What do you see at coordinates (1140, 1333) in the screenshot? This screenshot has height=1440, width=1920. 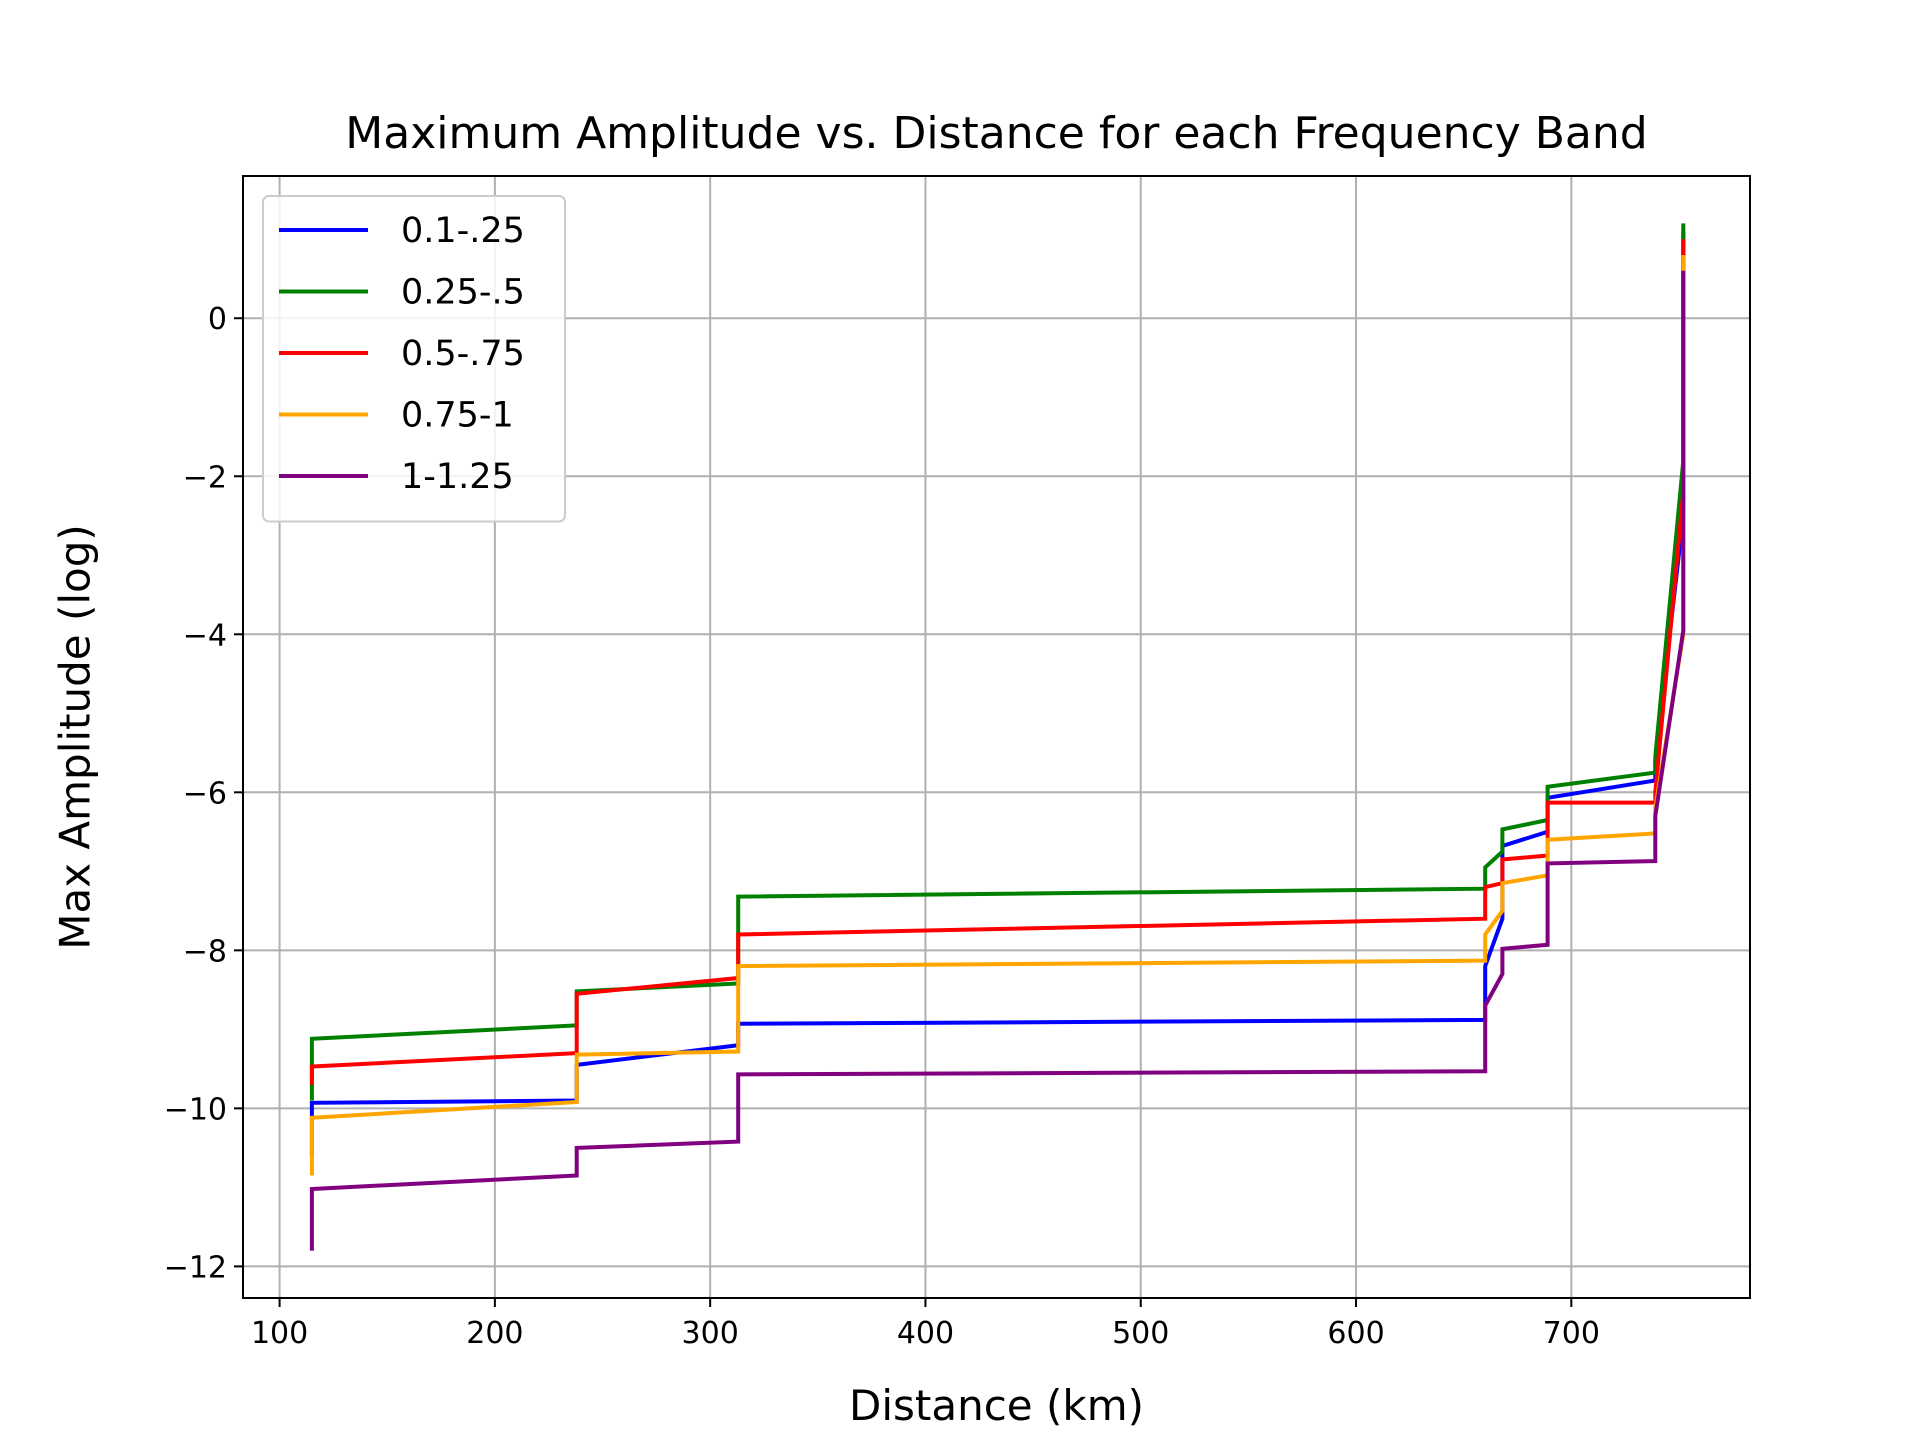 I see `x-tick-label: 500` at bounding box center [1140, 1333].